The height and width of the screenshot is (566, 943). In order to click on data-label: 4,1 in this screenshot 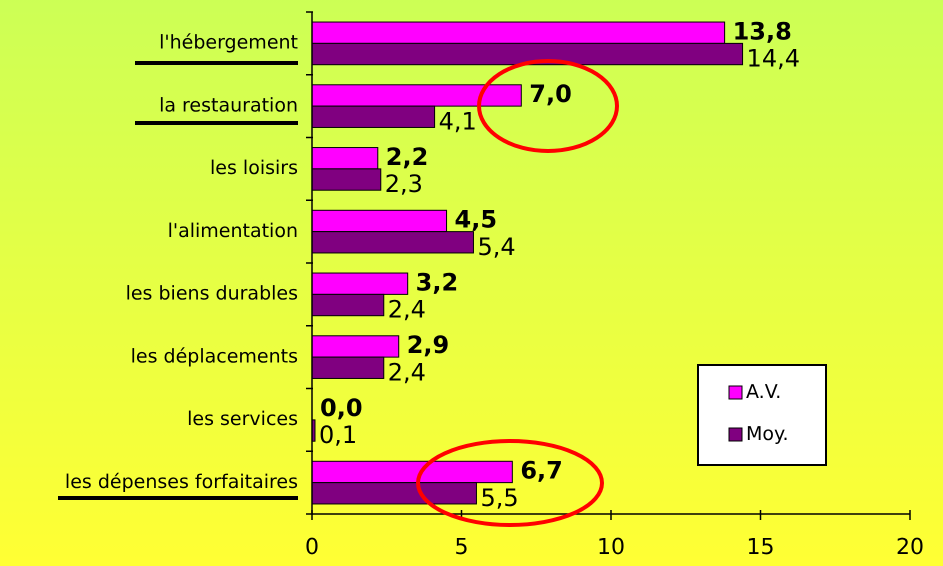, I will do `click(457, 121)`.